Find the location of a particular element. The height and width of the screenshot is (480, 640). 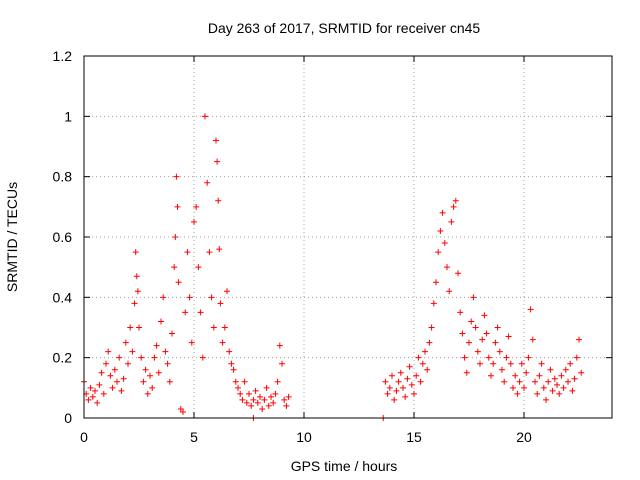

y-tick-label: 0.4 is located at coordinates (63, 297).